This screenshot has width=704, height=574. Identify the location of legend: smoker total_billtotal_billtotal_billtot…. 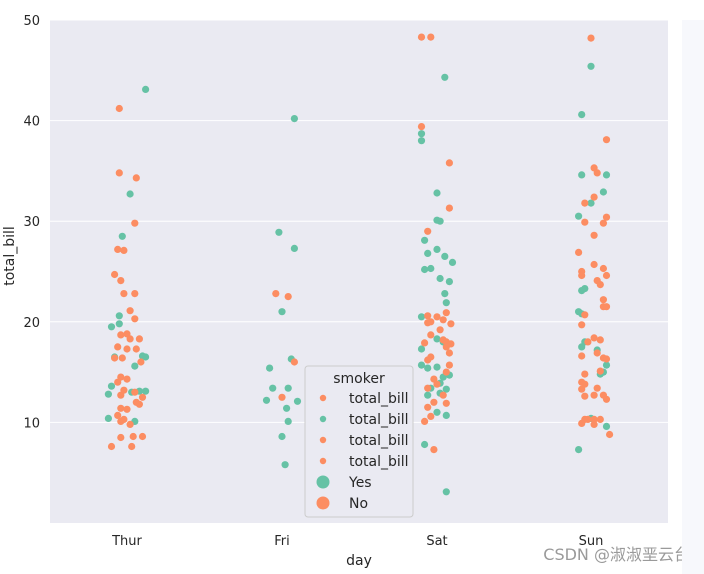
(359, 441).